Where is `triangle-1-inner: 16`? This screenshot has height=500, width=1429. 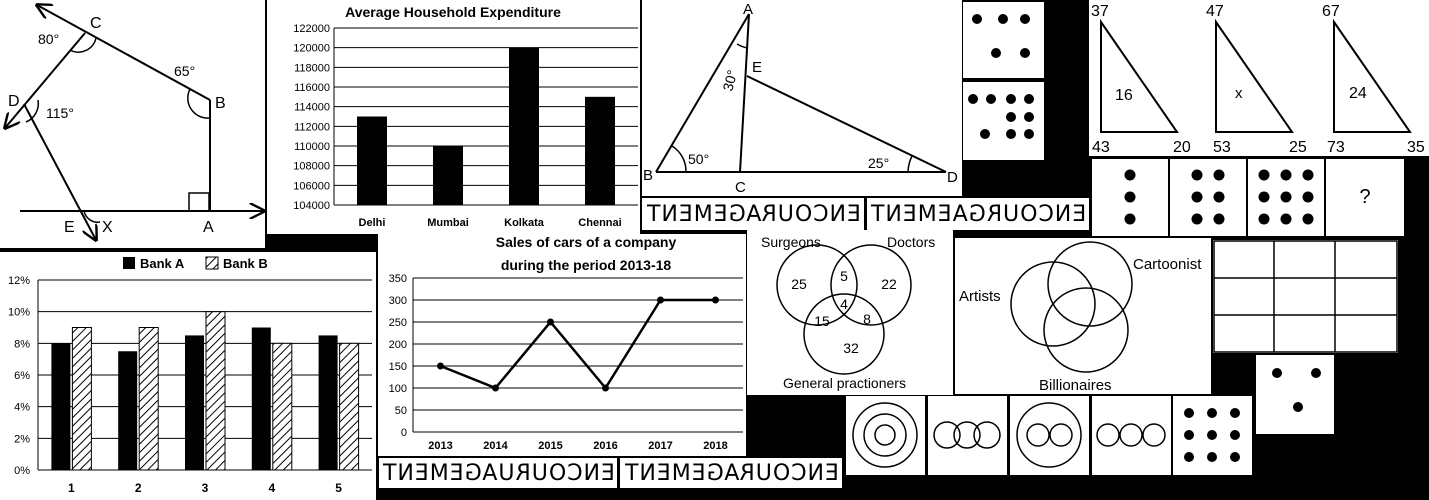
triangle-1-inner: 16 is located at coordinates (1124, 95).